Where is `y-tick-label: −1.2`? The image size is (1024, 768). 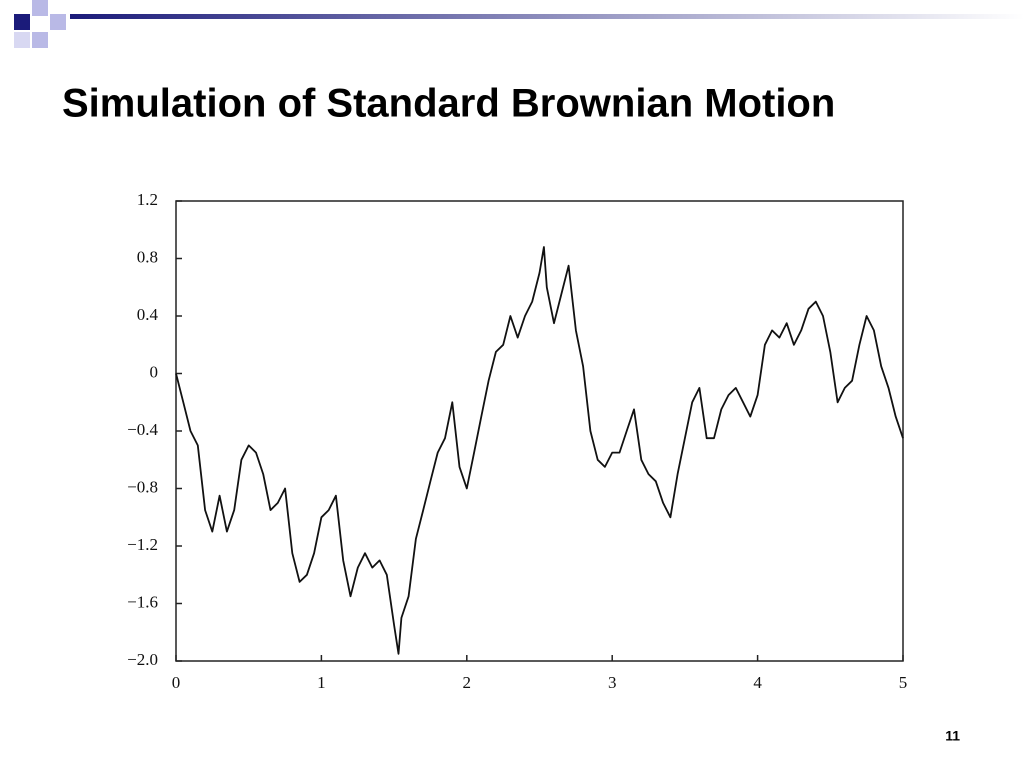 y-tick-label: −1.2 is located at coordinates (142, 544).